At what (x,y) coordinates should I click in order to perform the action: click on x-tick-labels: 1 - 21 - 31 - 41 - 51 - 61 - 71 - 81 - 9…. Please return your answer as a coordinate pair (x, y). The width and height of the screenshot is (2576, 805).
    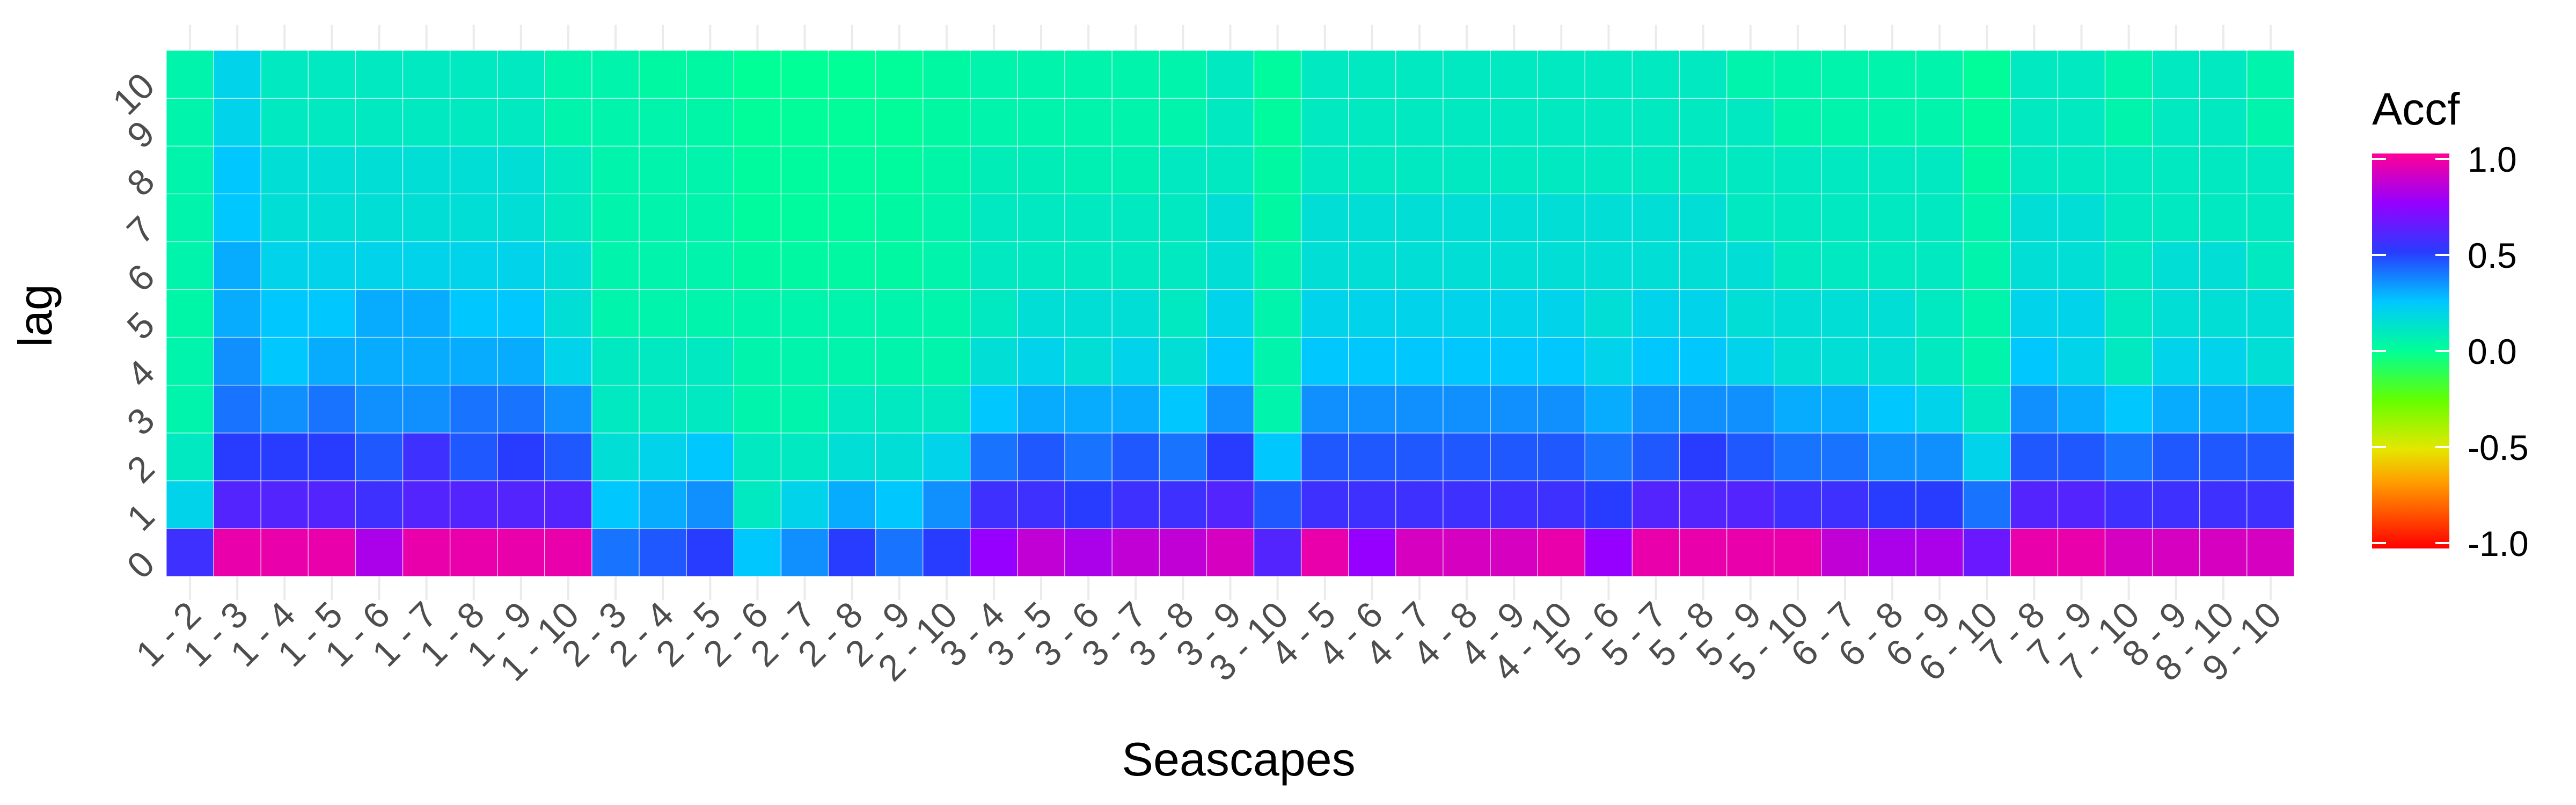
    Looking at the image, I should click on (1208, 641).